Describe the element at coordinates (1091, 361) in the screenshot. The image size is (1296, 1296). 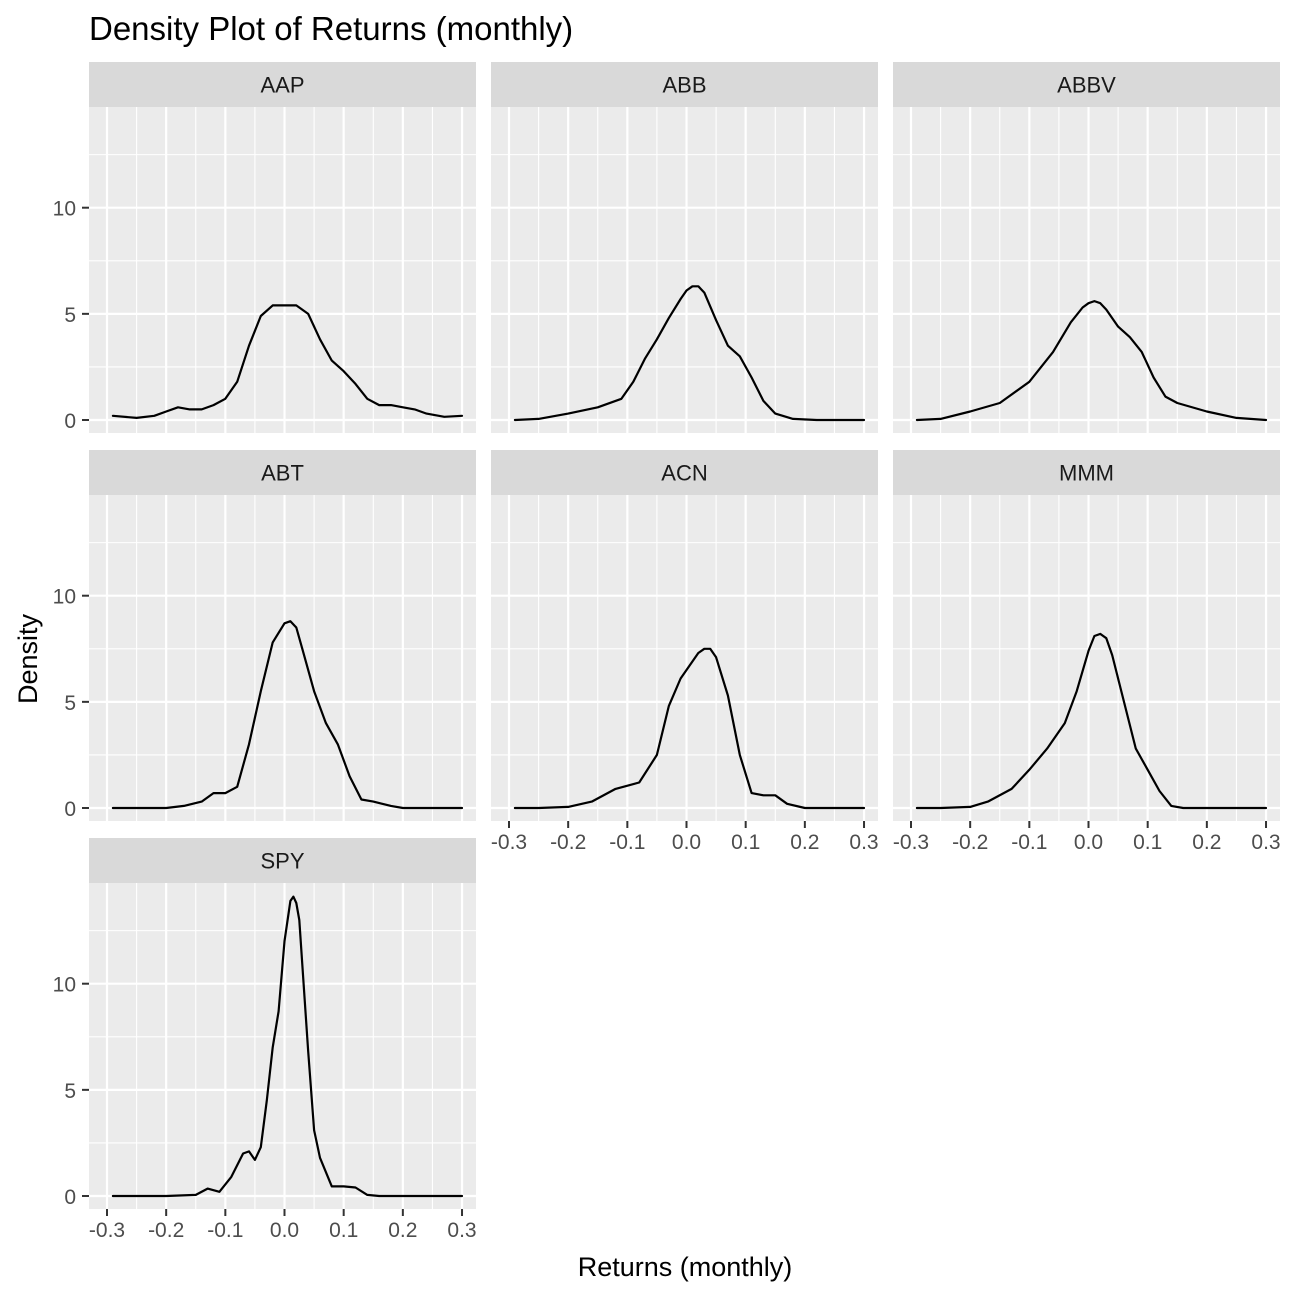
I see `density-line-abbv` at that location.